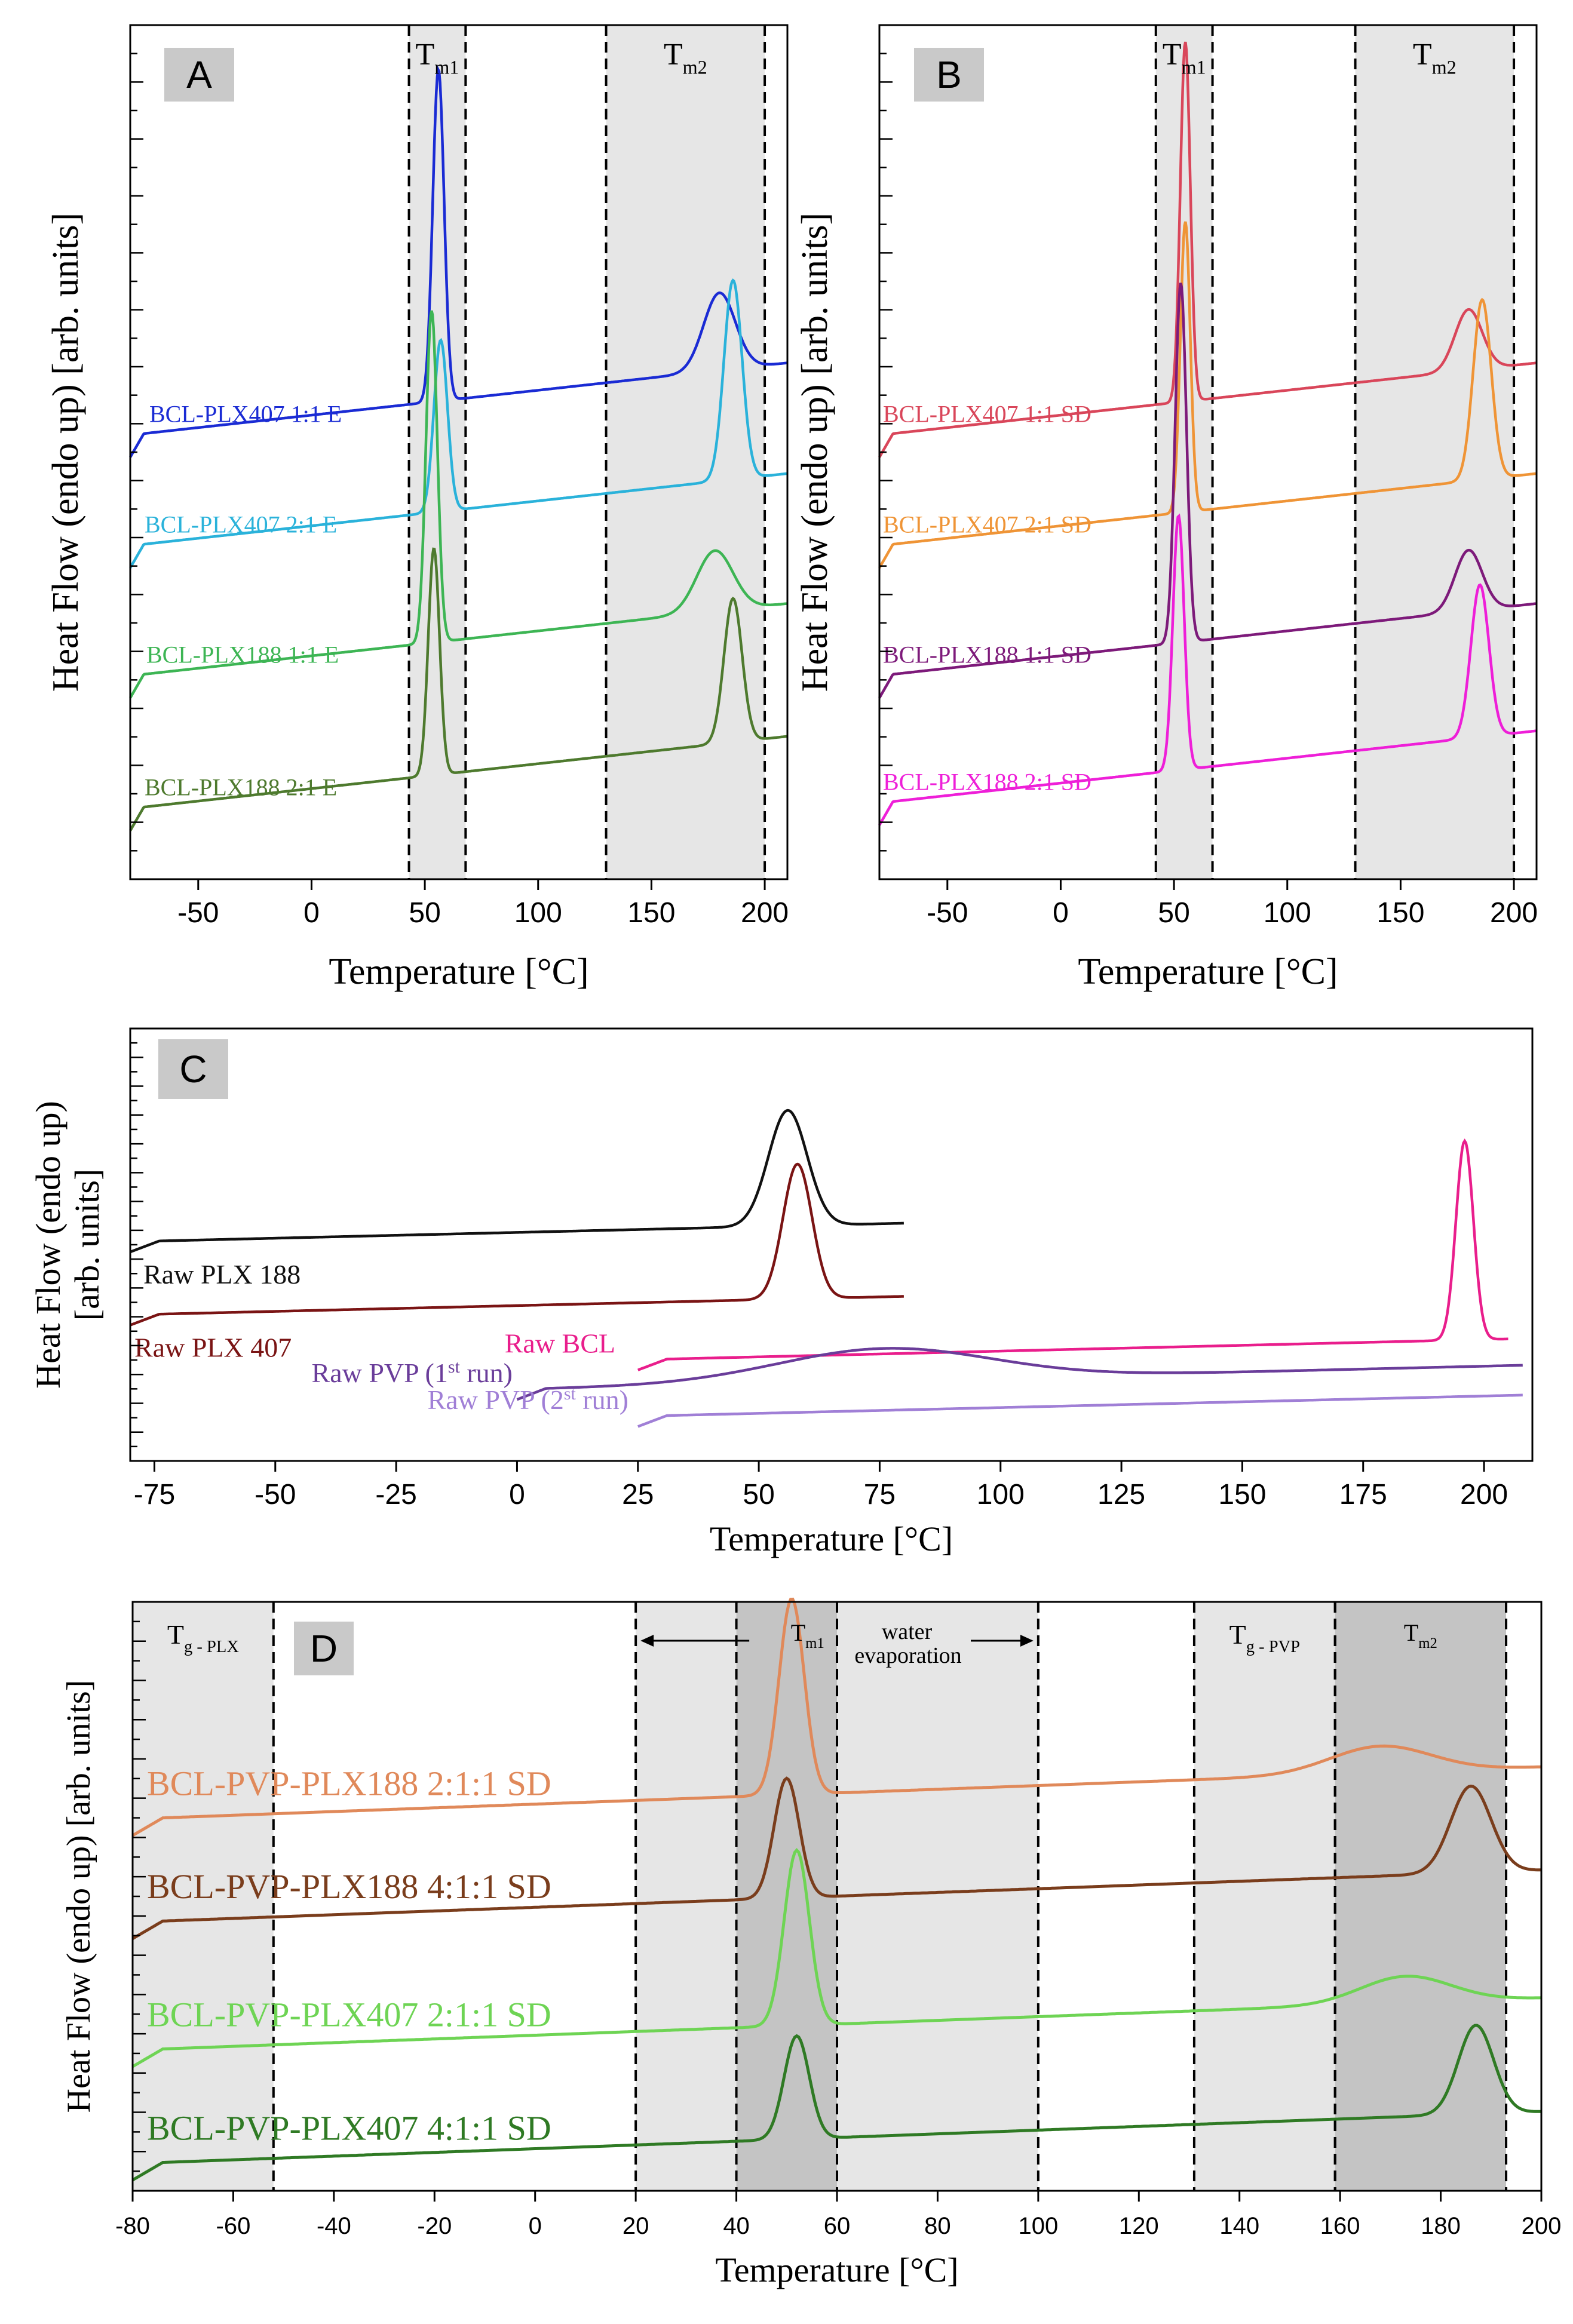  Describe the element at coordinates (535, 2226) in the screenshot. I see `panel-D-xtick-label: 0` at that location.